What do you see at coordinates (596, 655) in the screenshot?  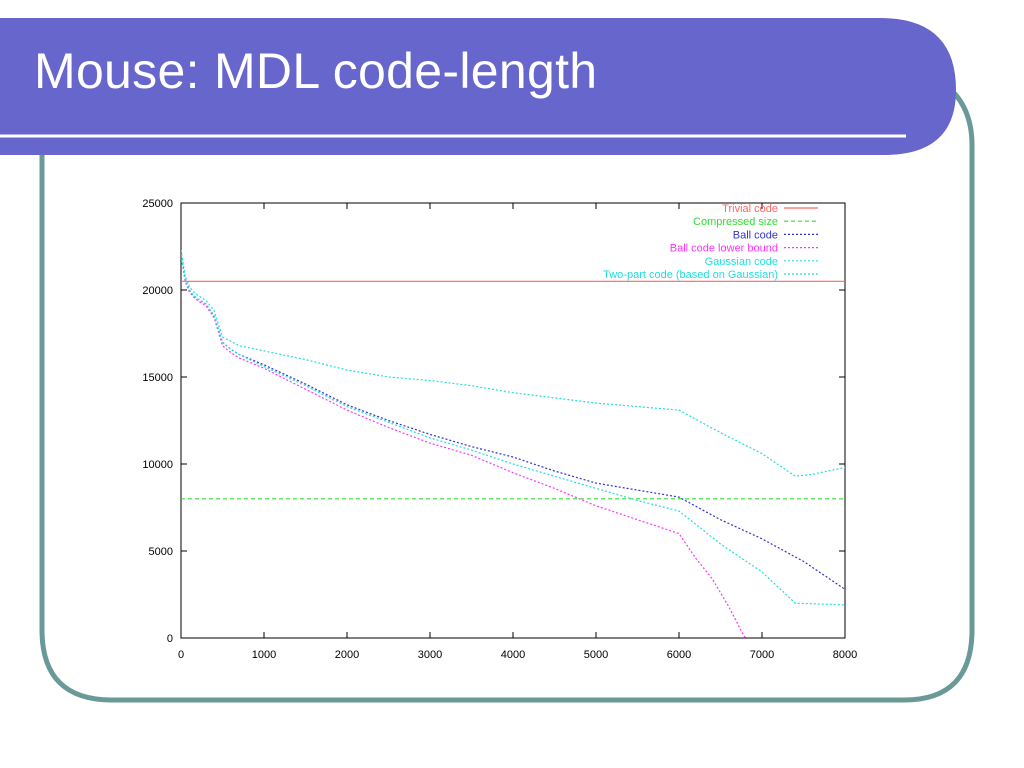 I see `x-tick-label: 5000` at bounding box center [596, 655].